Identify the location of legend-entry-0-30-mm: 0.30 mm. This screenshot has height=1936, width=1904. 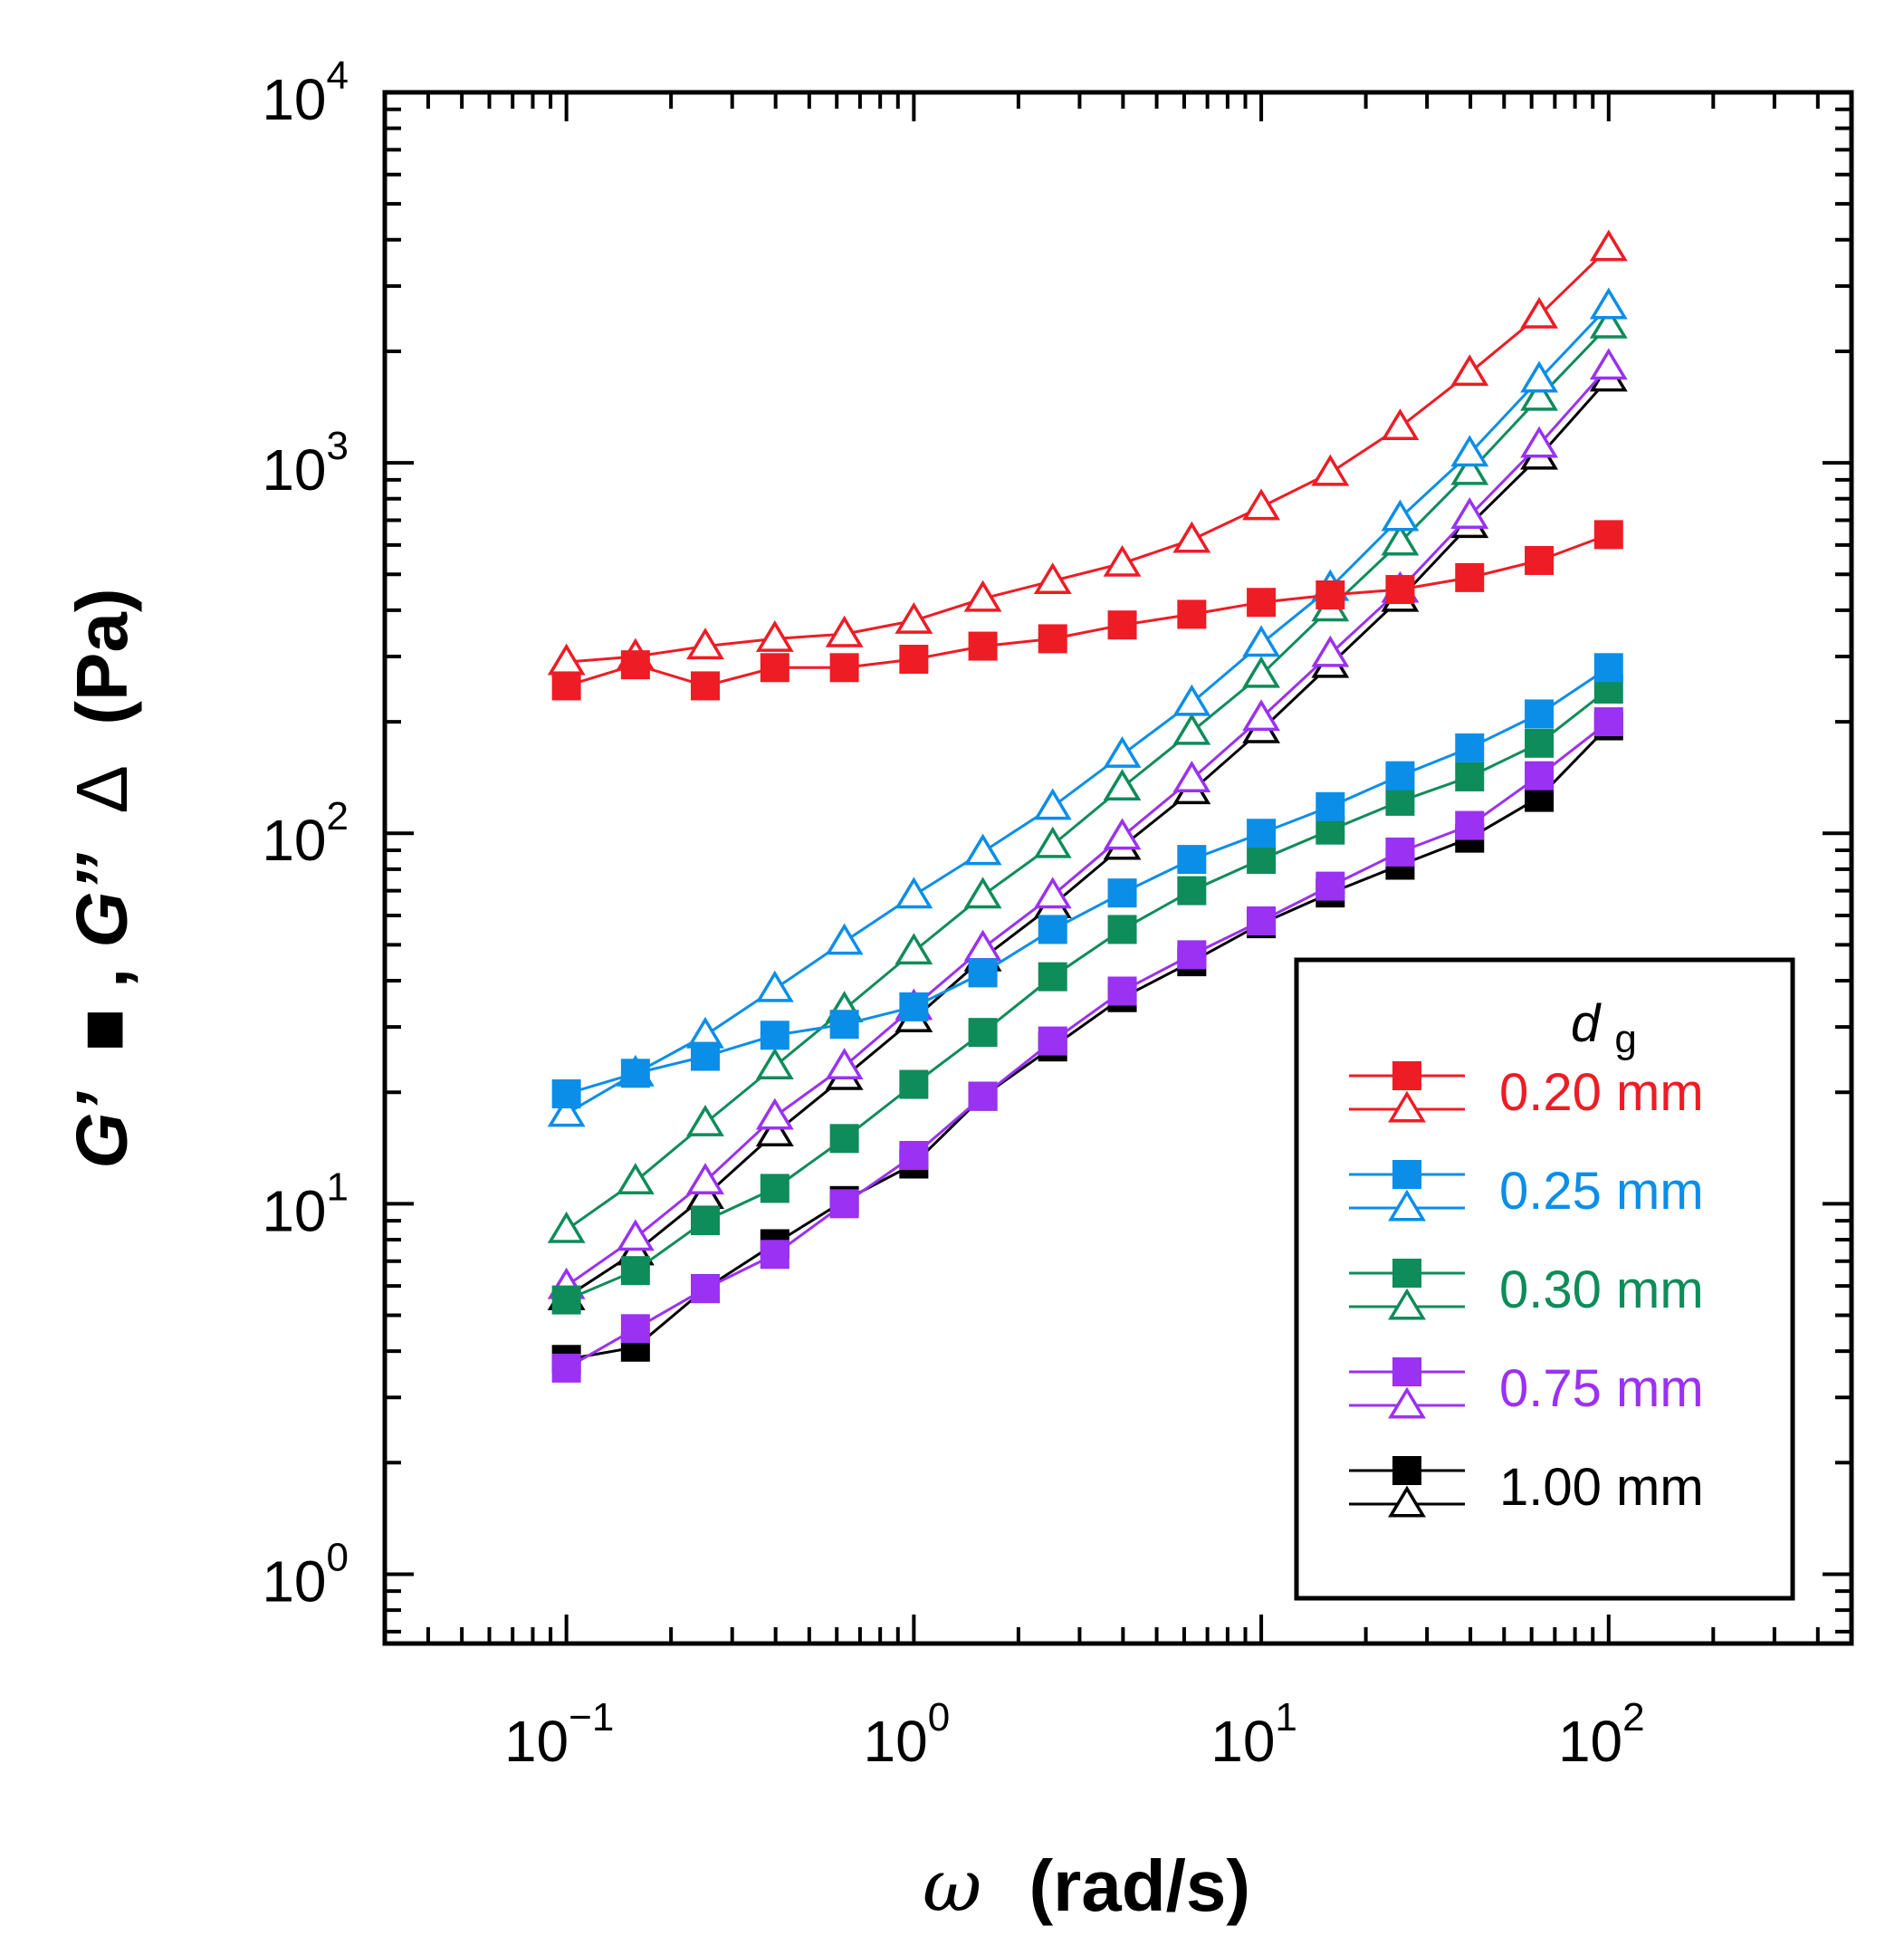
(1526, 1289).